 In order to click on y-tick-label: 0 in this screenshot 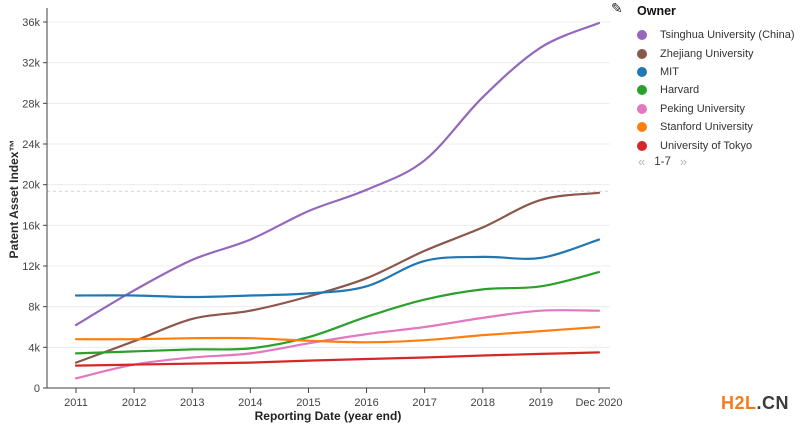, I will do `click(37, 389)`.